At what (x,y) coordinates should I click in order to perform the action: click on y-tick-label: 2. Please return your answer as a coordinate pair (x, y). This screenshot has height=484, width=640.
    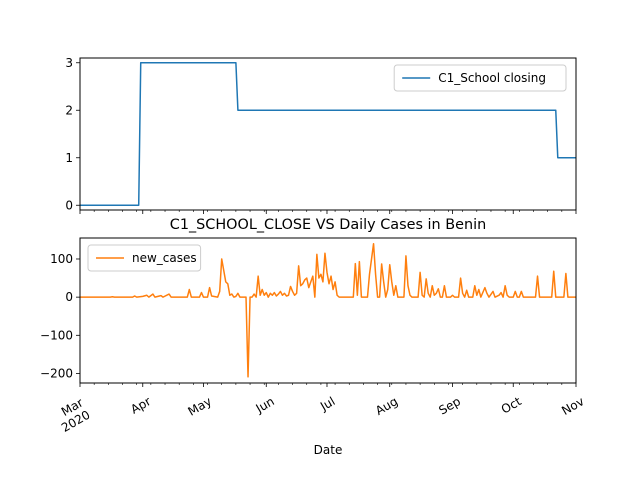
    Looking at the image, I should click on (69, 110).